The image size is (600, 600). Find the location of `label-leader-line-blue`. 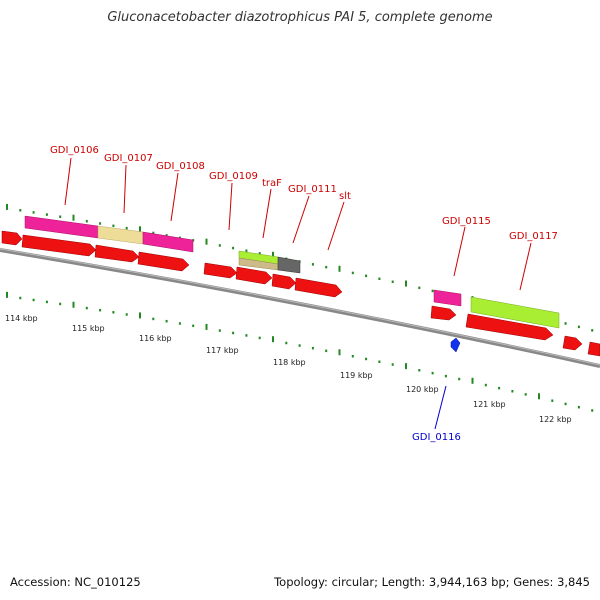

label-leader-line-blue is located at coordinates (440, 407).